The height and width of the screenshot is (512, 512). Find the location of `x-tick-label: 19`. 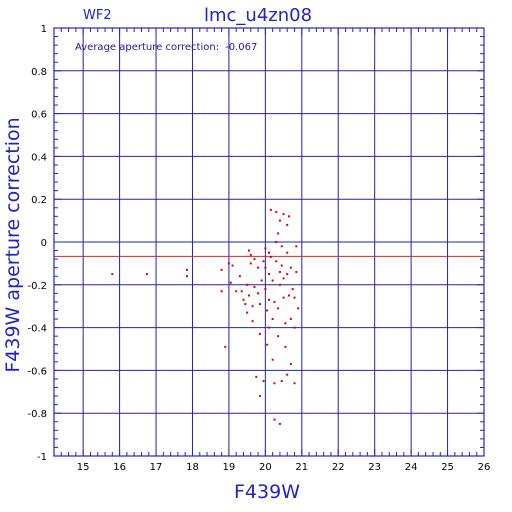

x-tick-label: 19 is located at coordinates (229, 467).